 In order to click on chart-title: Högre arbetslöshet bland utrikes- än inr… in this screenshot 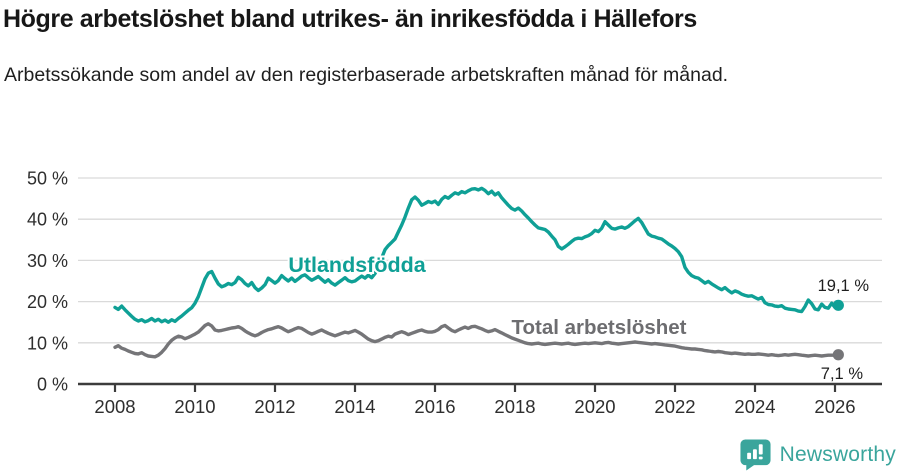, I will do `click(350, 19)`.